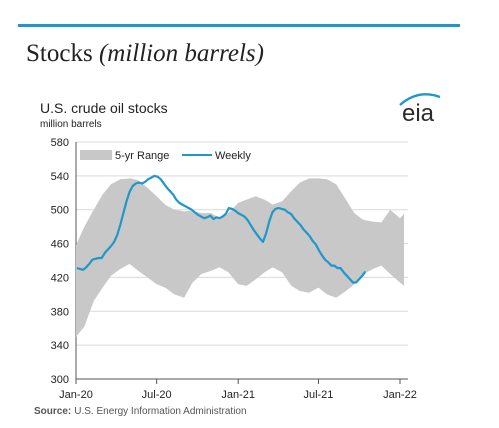 This screenshot has height=428, width=499. I want to click on eia-logo-icon: eia, so click(420, 110).